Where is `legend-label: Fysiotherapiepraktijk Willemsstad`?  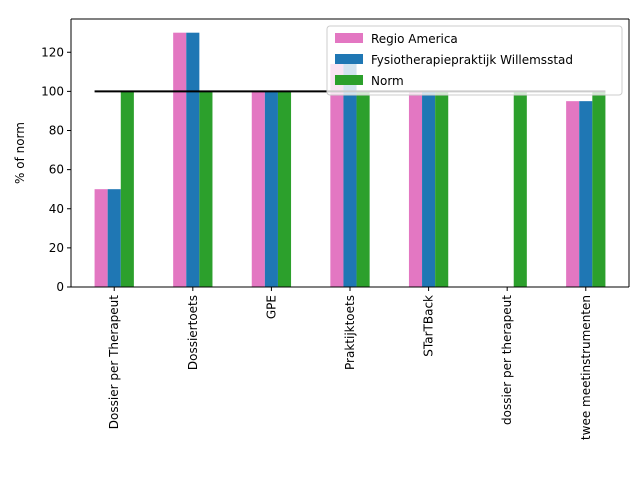 legend-label: Fysiotherapiepraktijk Willemsstad is located at coordinates (472, 60).